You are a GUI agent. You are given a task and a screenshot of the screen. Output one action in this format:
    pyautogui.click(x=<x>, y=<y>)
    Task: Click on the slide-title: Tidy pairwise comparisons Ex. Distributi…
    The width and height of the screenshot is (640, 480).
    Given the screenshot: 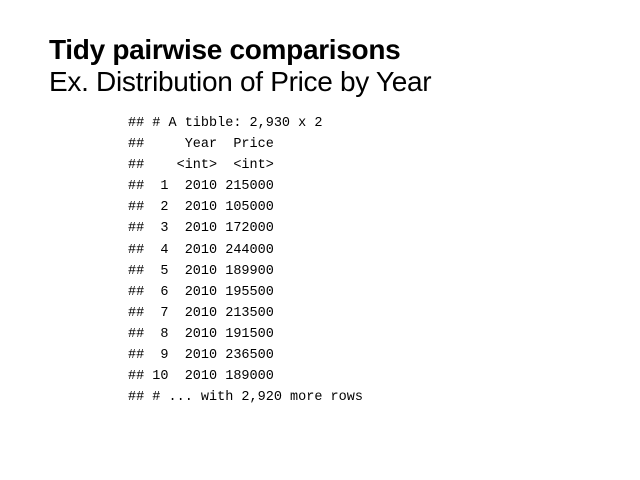 What is the action you would take?
    pyautogui.click(x=339, y=66)
    